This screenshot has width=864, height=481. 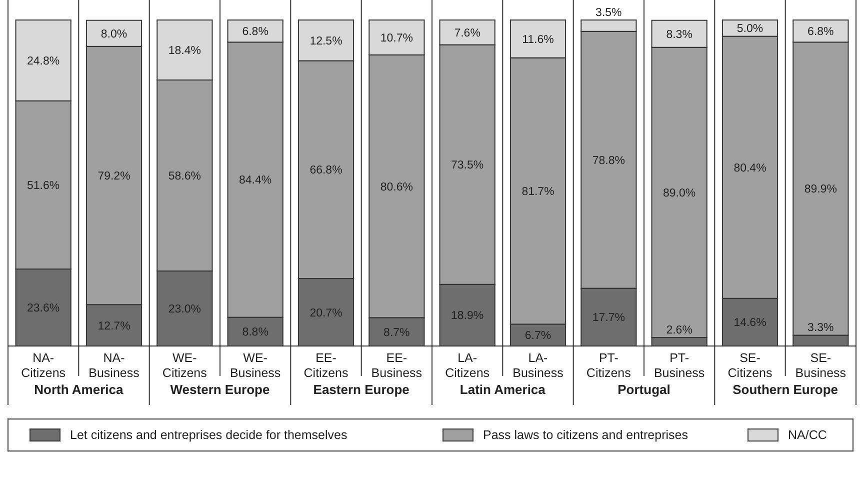 I want to click on data-label: 81.7%, so click(x=538, y=192).